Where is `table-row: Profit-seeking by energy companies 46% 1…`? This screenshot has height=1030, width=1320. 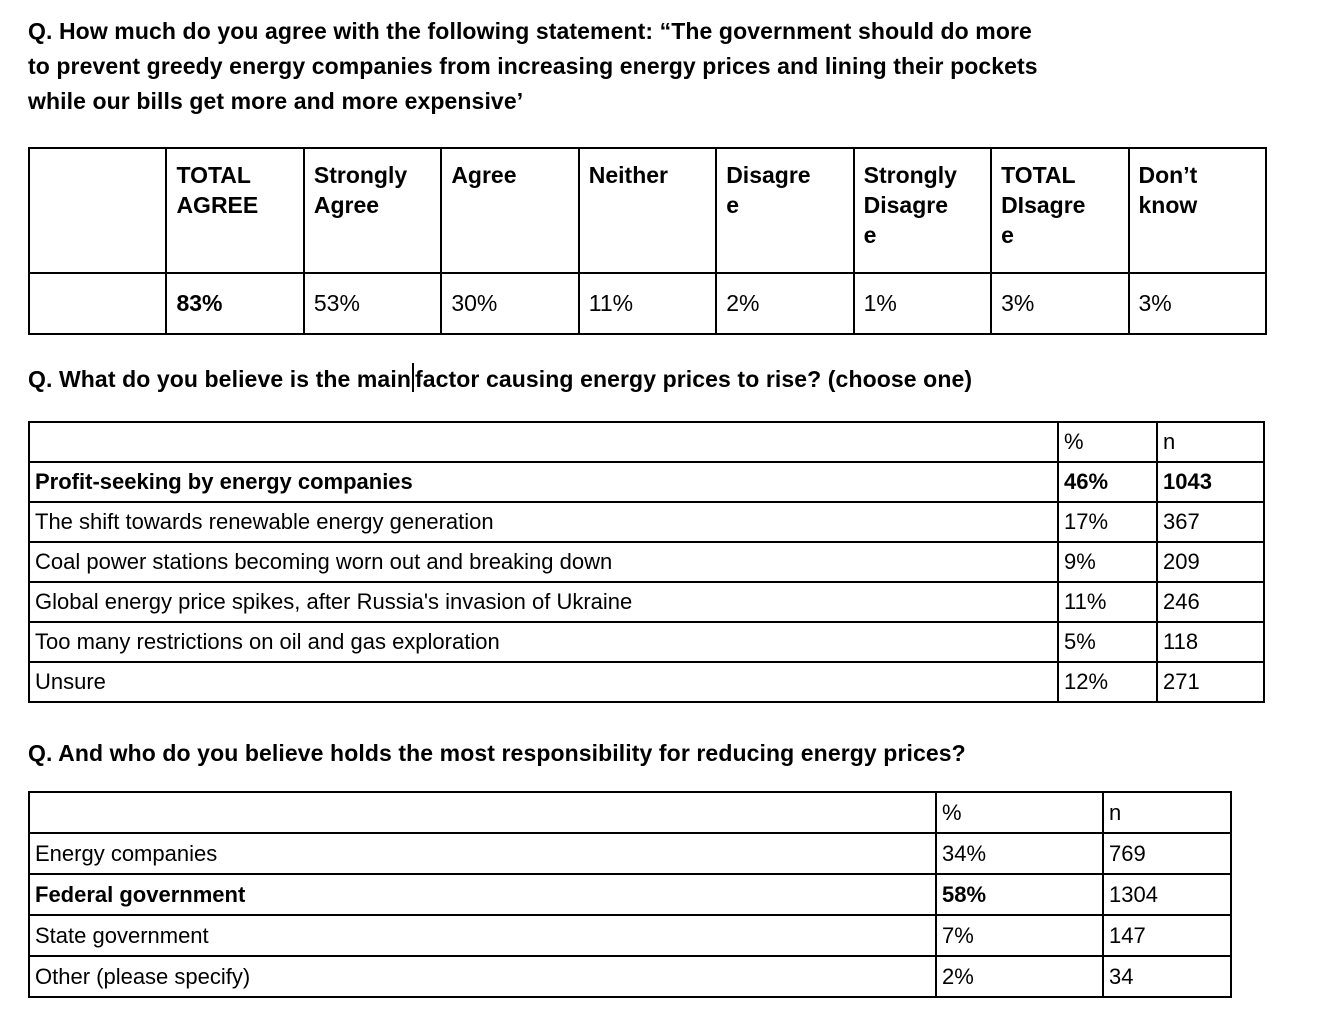 table-row: Profit-seeking by energy companies 46% 1… is located at coordinates (646, 482).